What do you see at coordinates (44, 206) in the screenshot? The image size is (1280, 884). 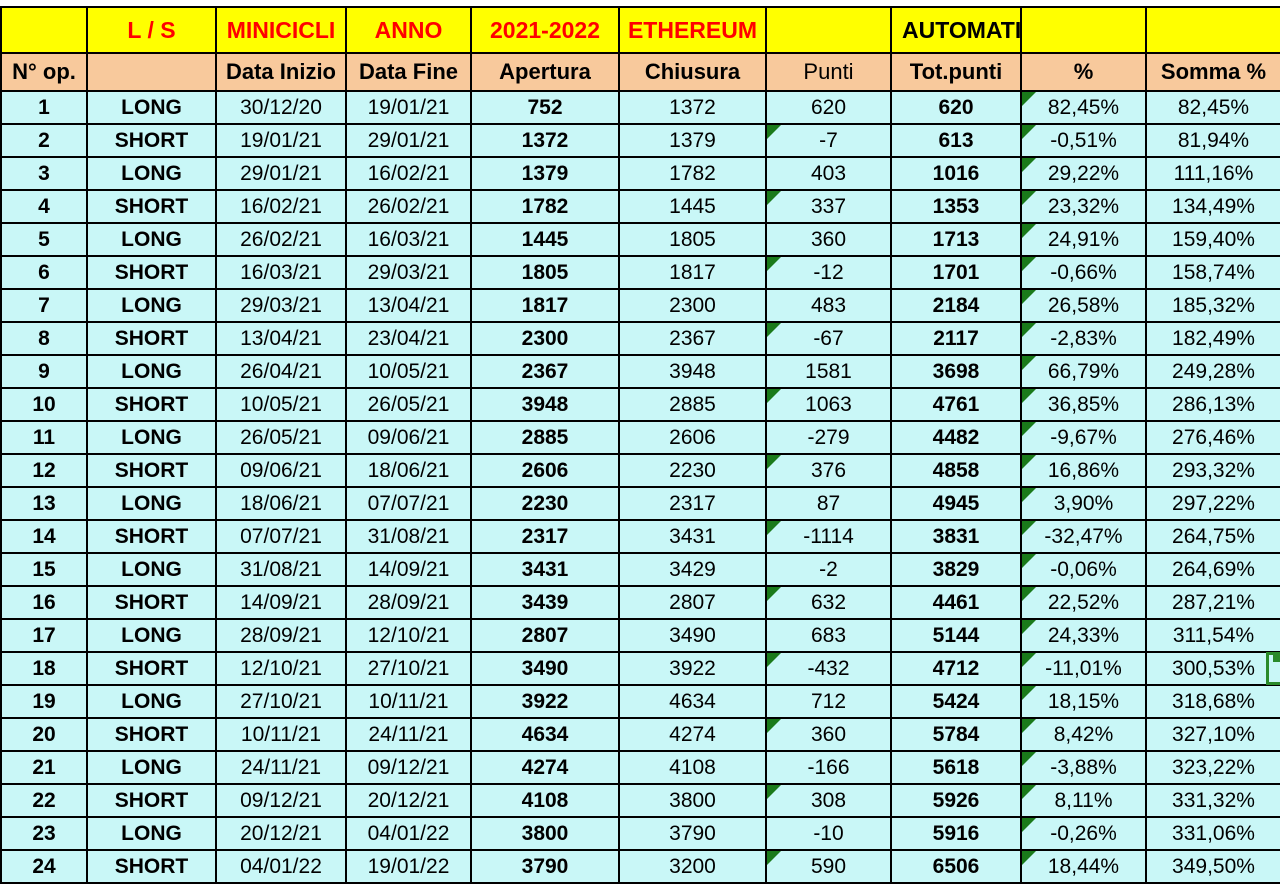 I see `cell-op-number: 4` at bounding box center [44, 206].